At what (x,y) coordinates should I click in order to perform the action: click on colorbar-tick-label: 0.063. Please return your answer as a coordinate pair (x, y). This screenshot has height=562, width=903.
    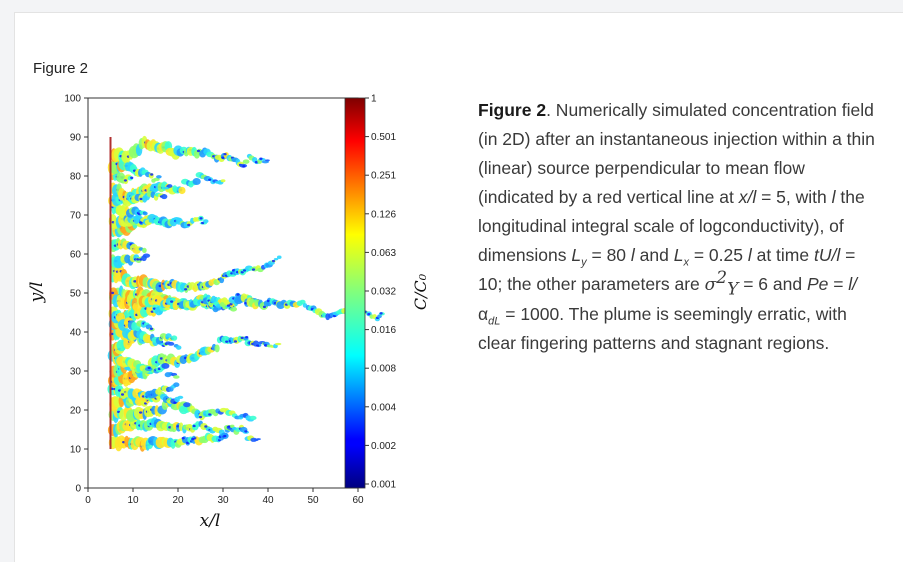
    Looking at the image, I should click on (383, 253).